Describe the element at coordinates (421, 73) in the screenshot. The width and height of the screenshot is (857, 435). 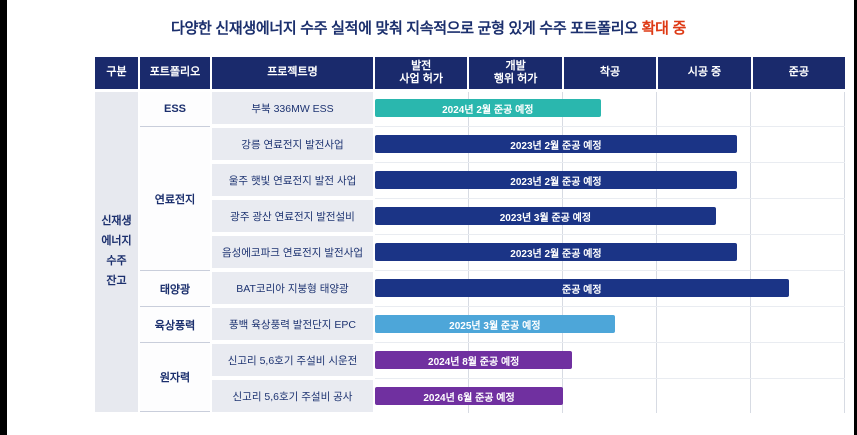
I see `header-cell-phase-permit-gen: 발전 사업 허가` at that location.